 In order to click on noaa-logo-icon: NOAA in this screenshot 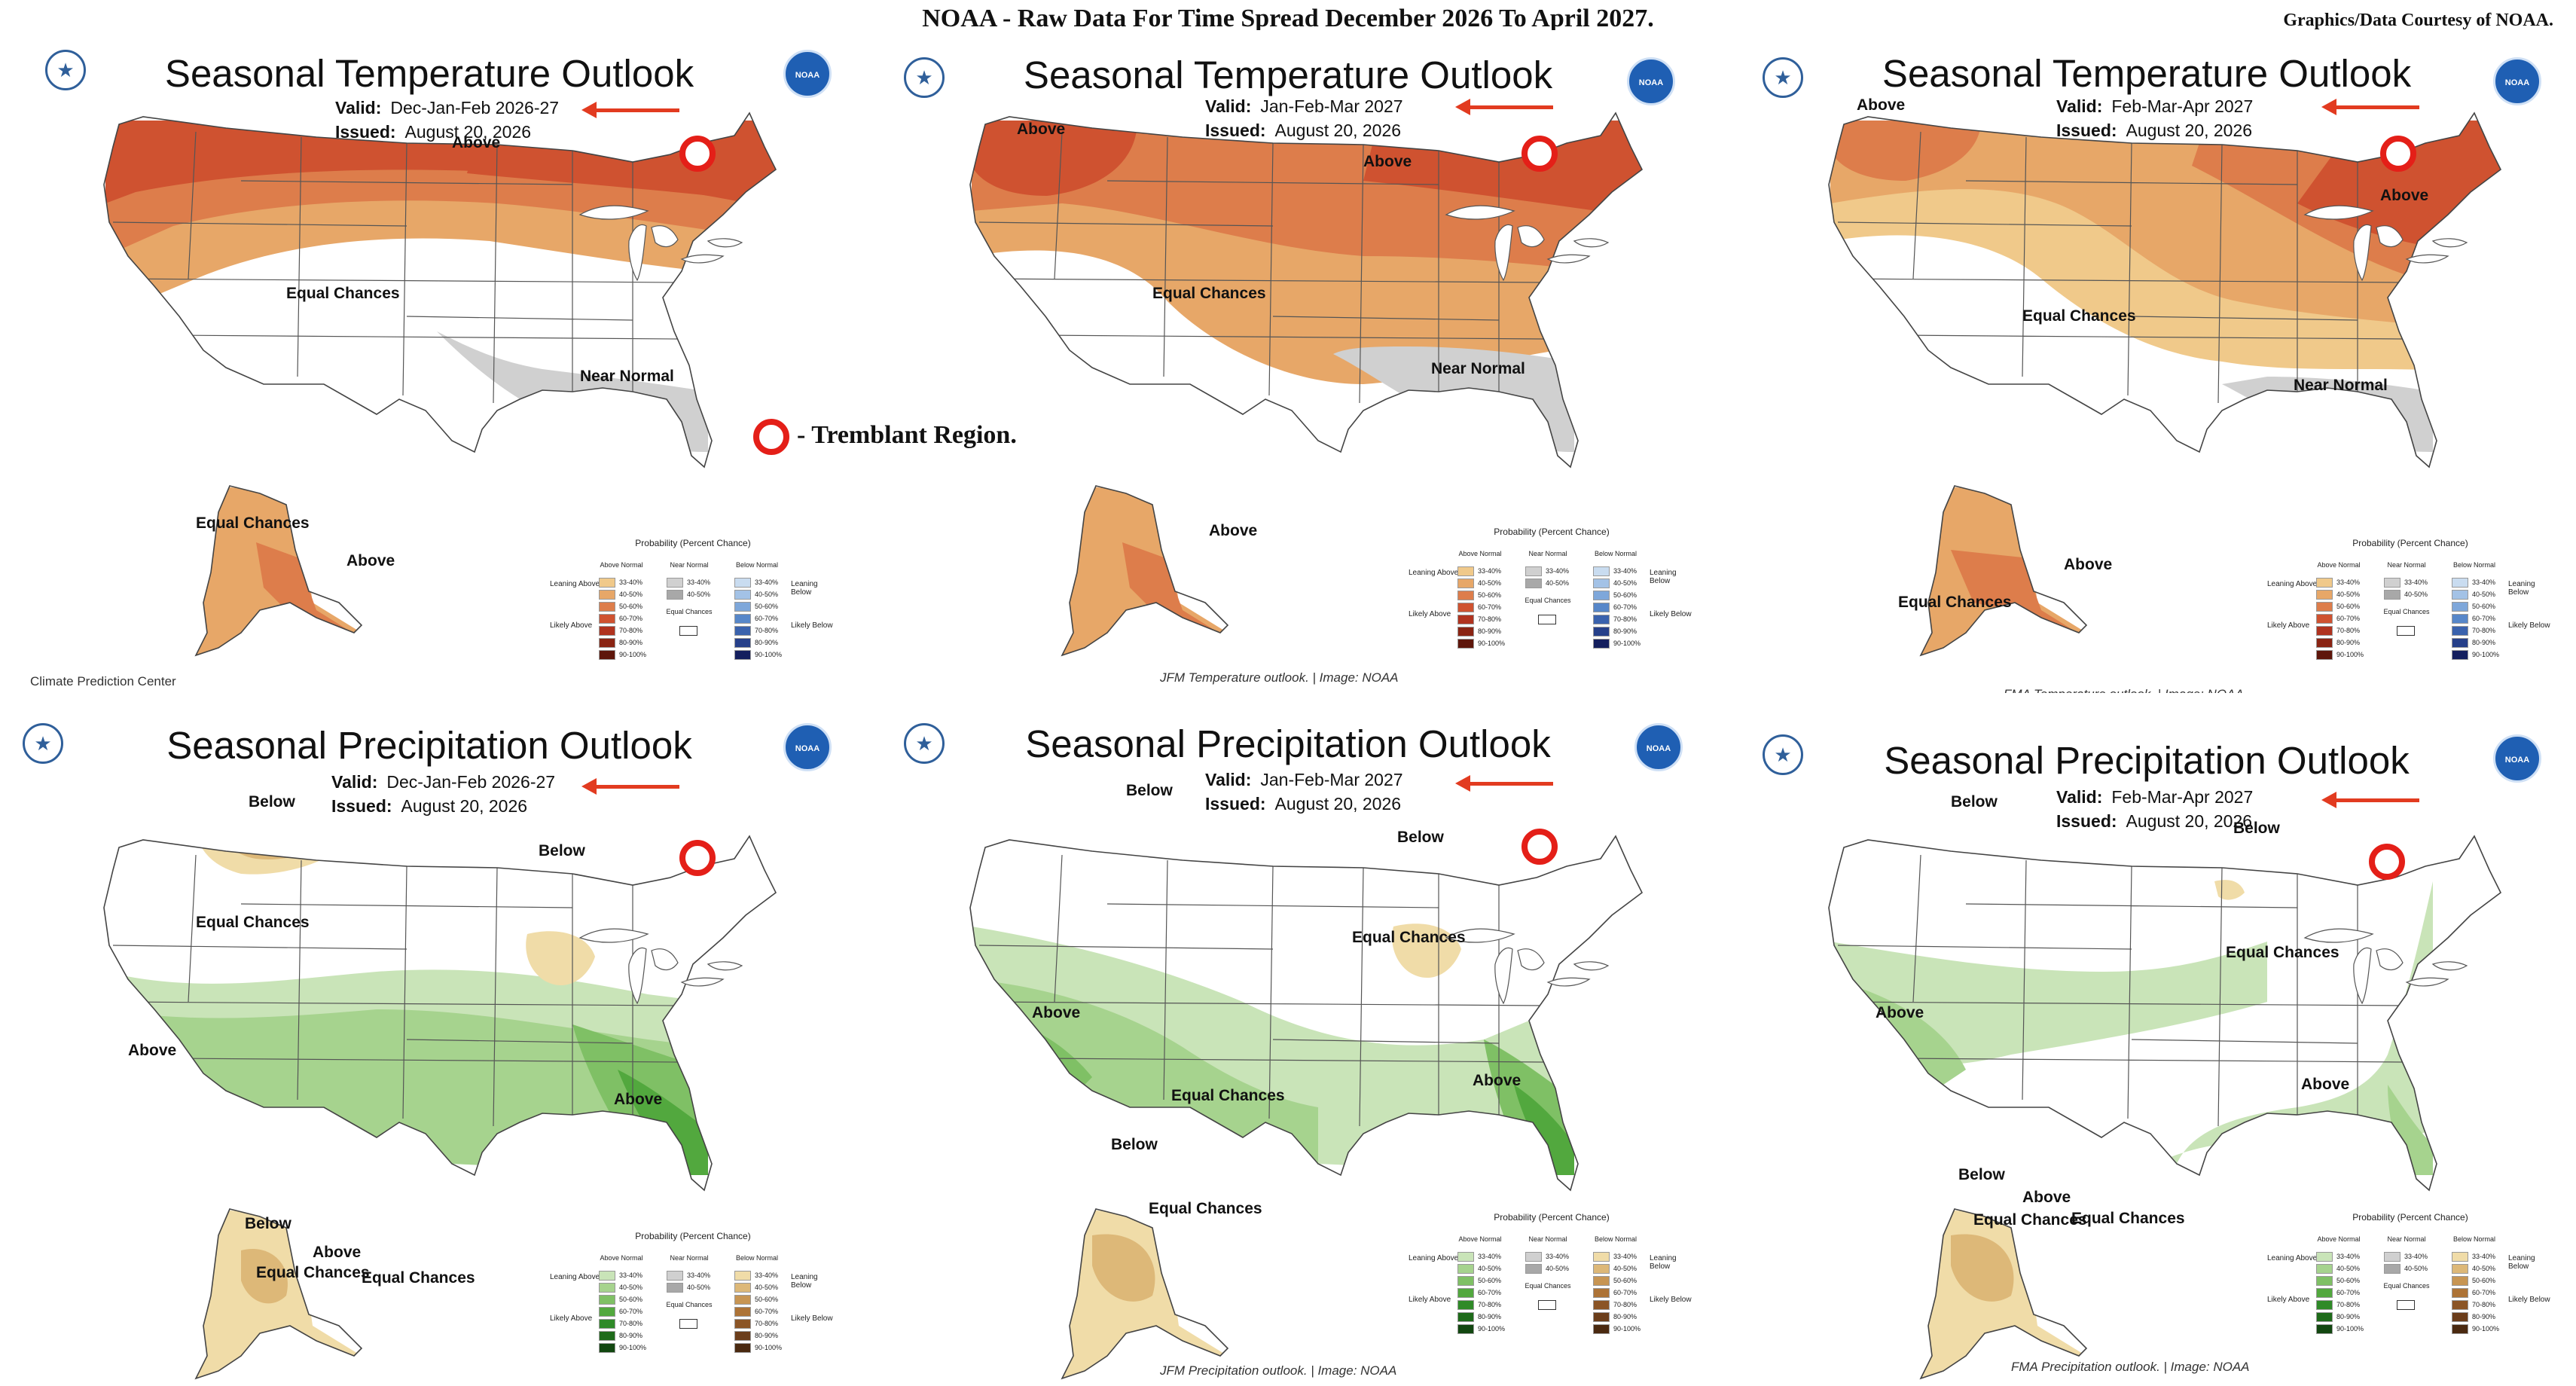, I will do `click(808, 74)`.